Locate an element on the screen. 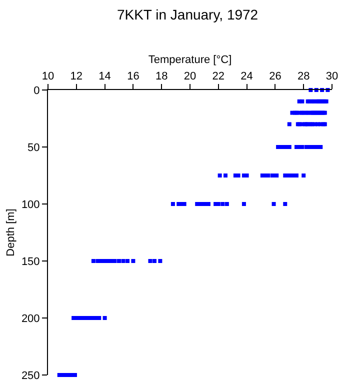  y-tick-label: 250 is located at coordinates (30, 376).